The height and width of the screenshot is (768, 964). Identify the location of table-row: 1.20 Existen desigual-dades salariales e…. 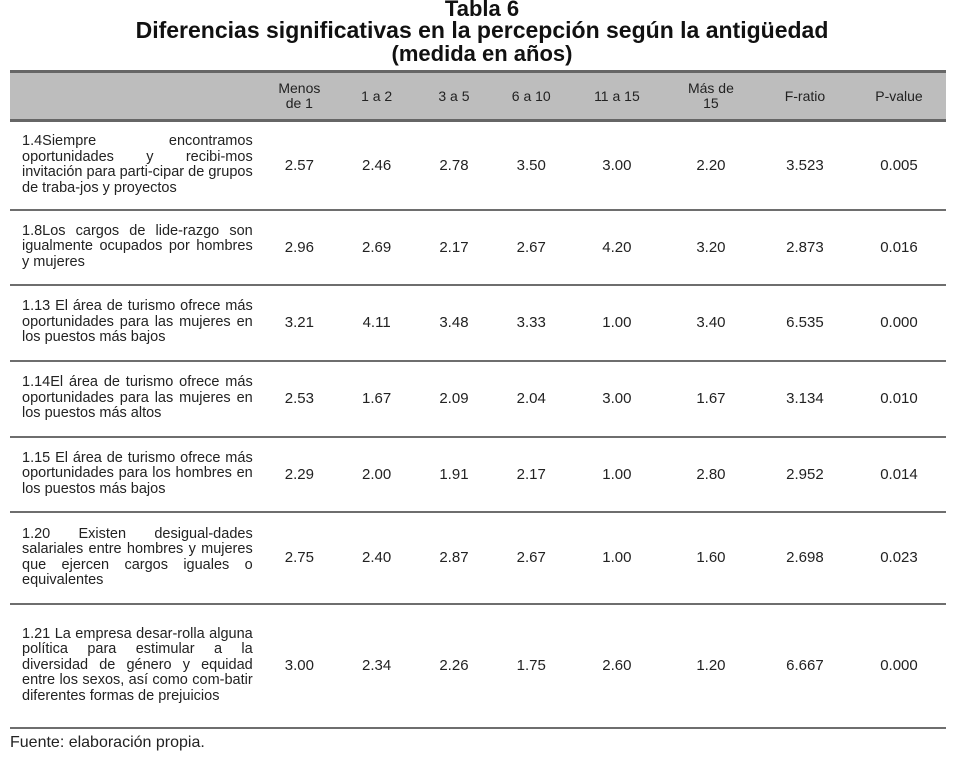
(478, 558).